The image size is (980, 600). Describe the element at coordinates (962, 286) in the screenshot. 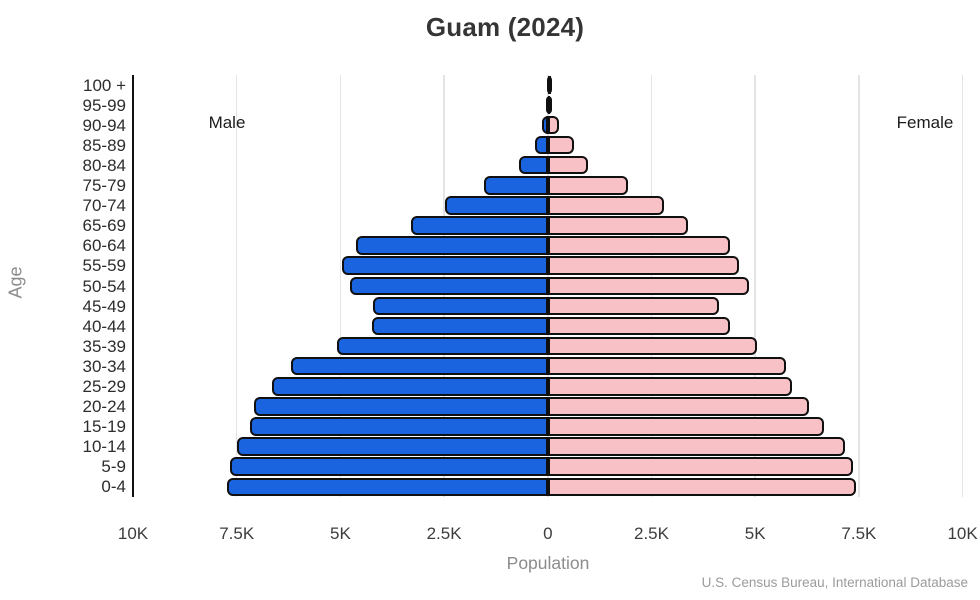

I see `gridline-10K` at that location.